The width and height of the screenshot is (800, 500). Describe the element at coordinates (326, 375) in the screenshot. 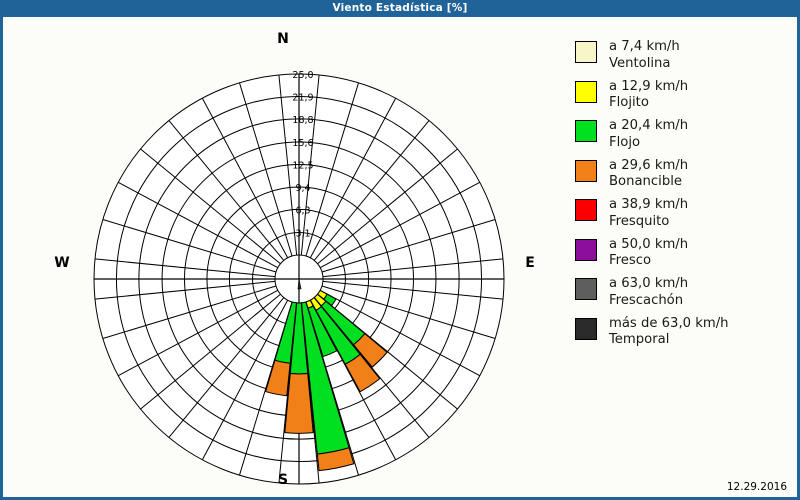

I see `petal-layer` at that location.